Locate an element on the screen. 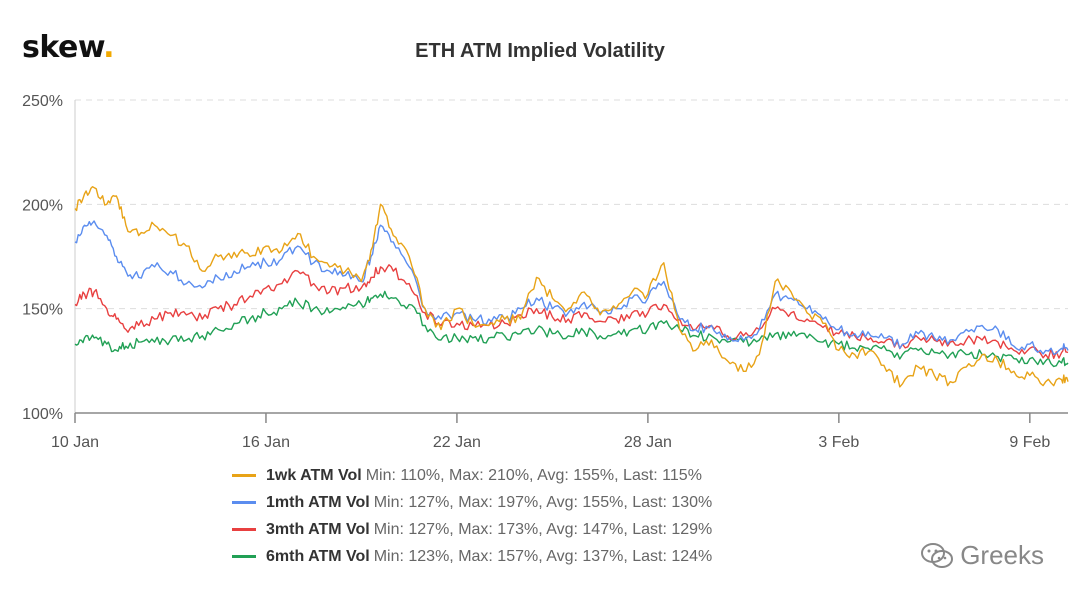 This screenshot has height=603, width=1080. x-tick-label: 9 Feb is located at coordinates (1029, 442).